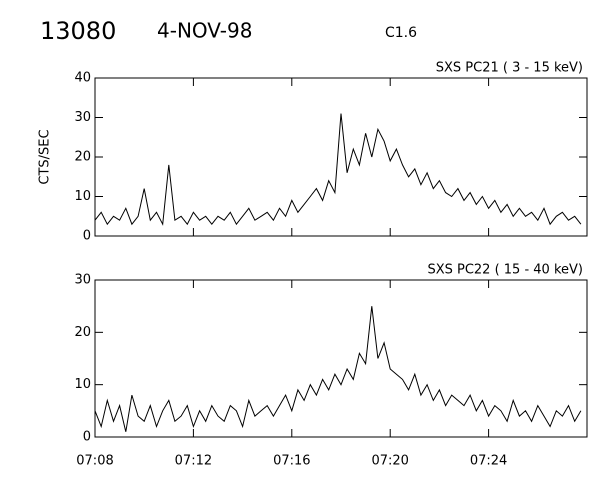 The image size is (600, 480). Describe the element at coordinates (94, 461) in the screenshot. I see `x-tick-label: 07:08` at that location.